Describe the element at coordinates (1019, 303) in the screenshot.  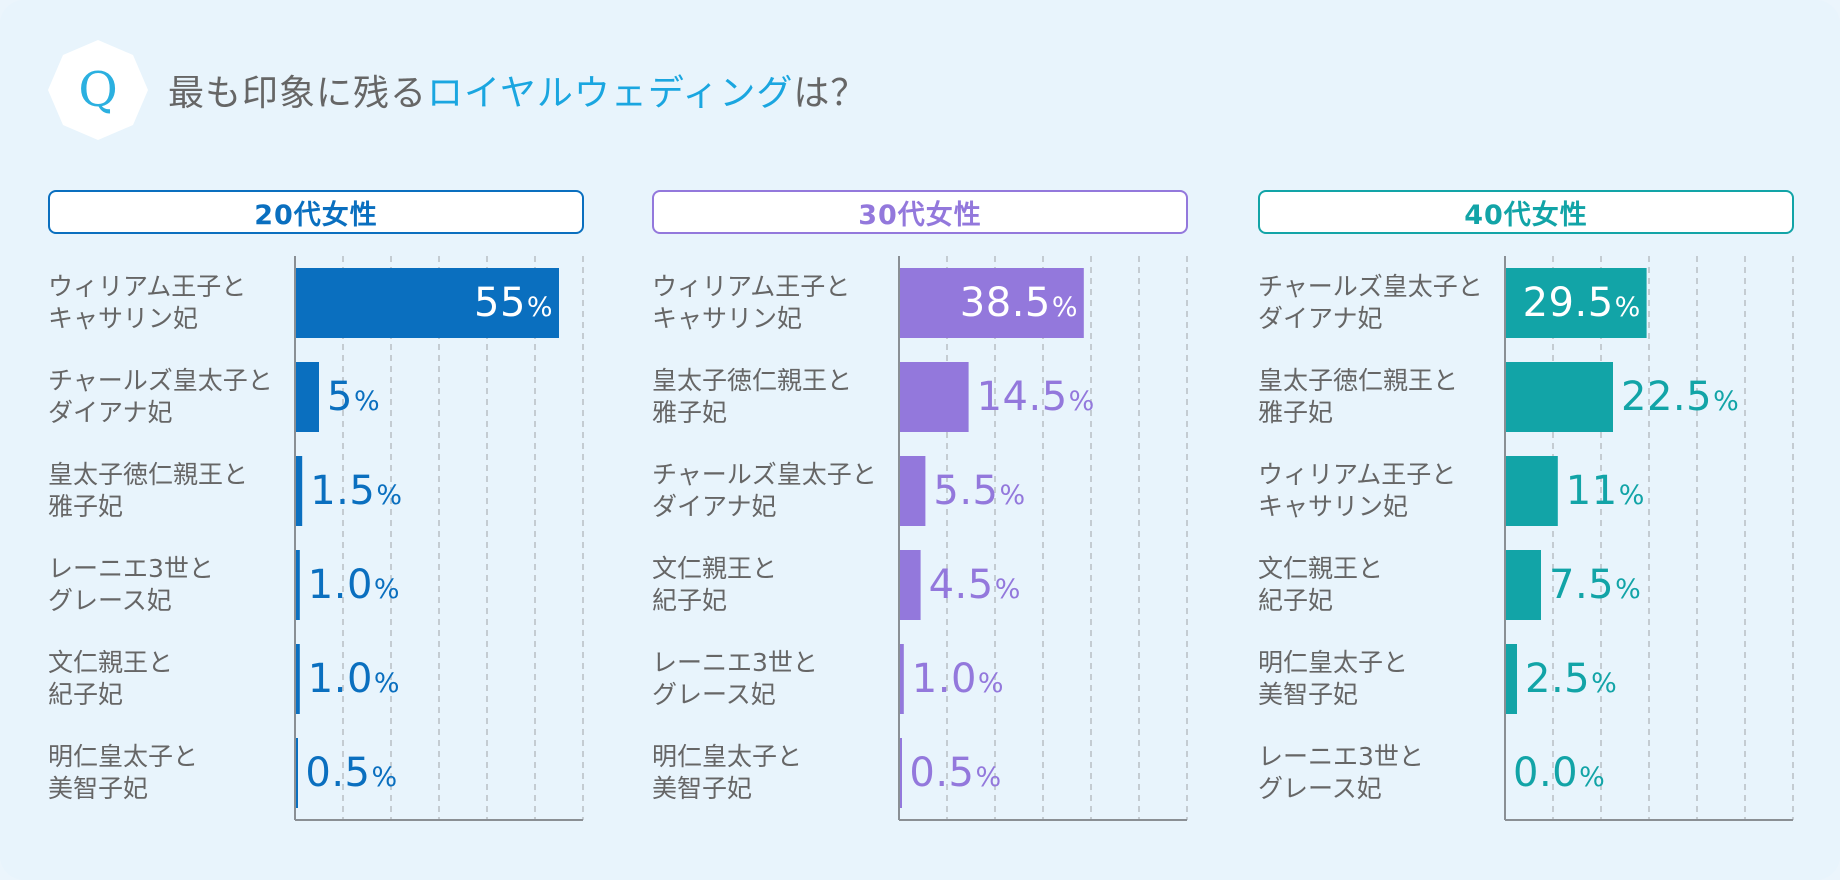
I see `data-label: 38.5%` at that location.